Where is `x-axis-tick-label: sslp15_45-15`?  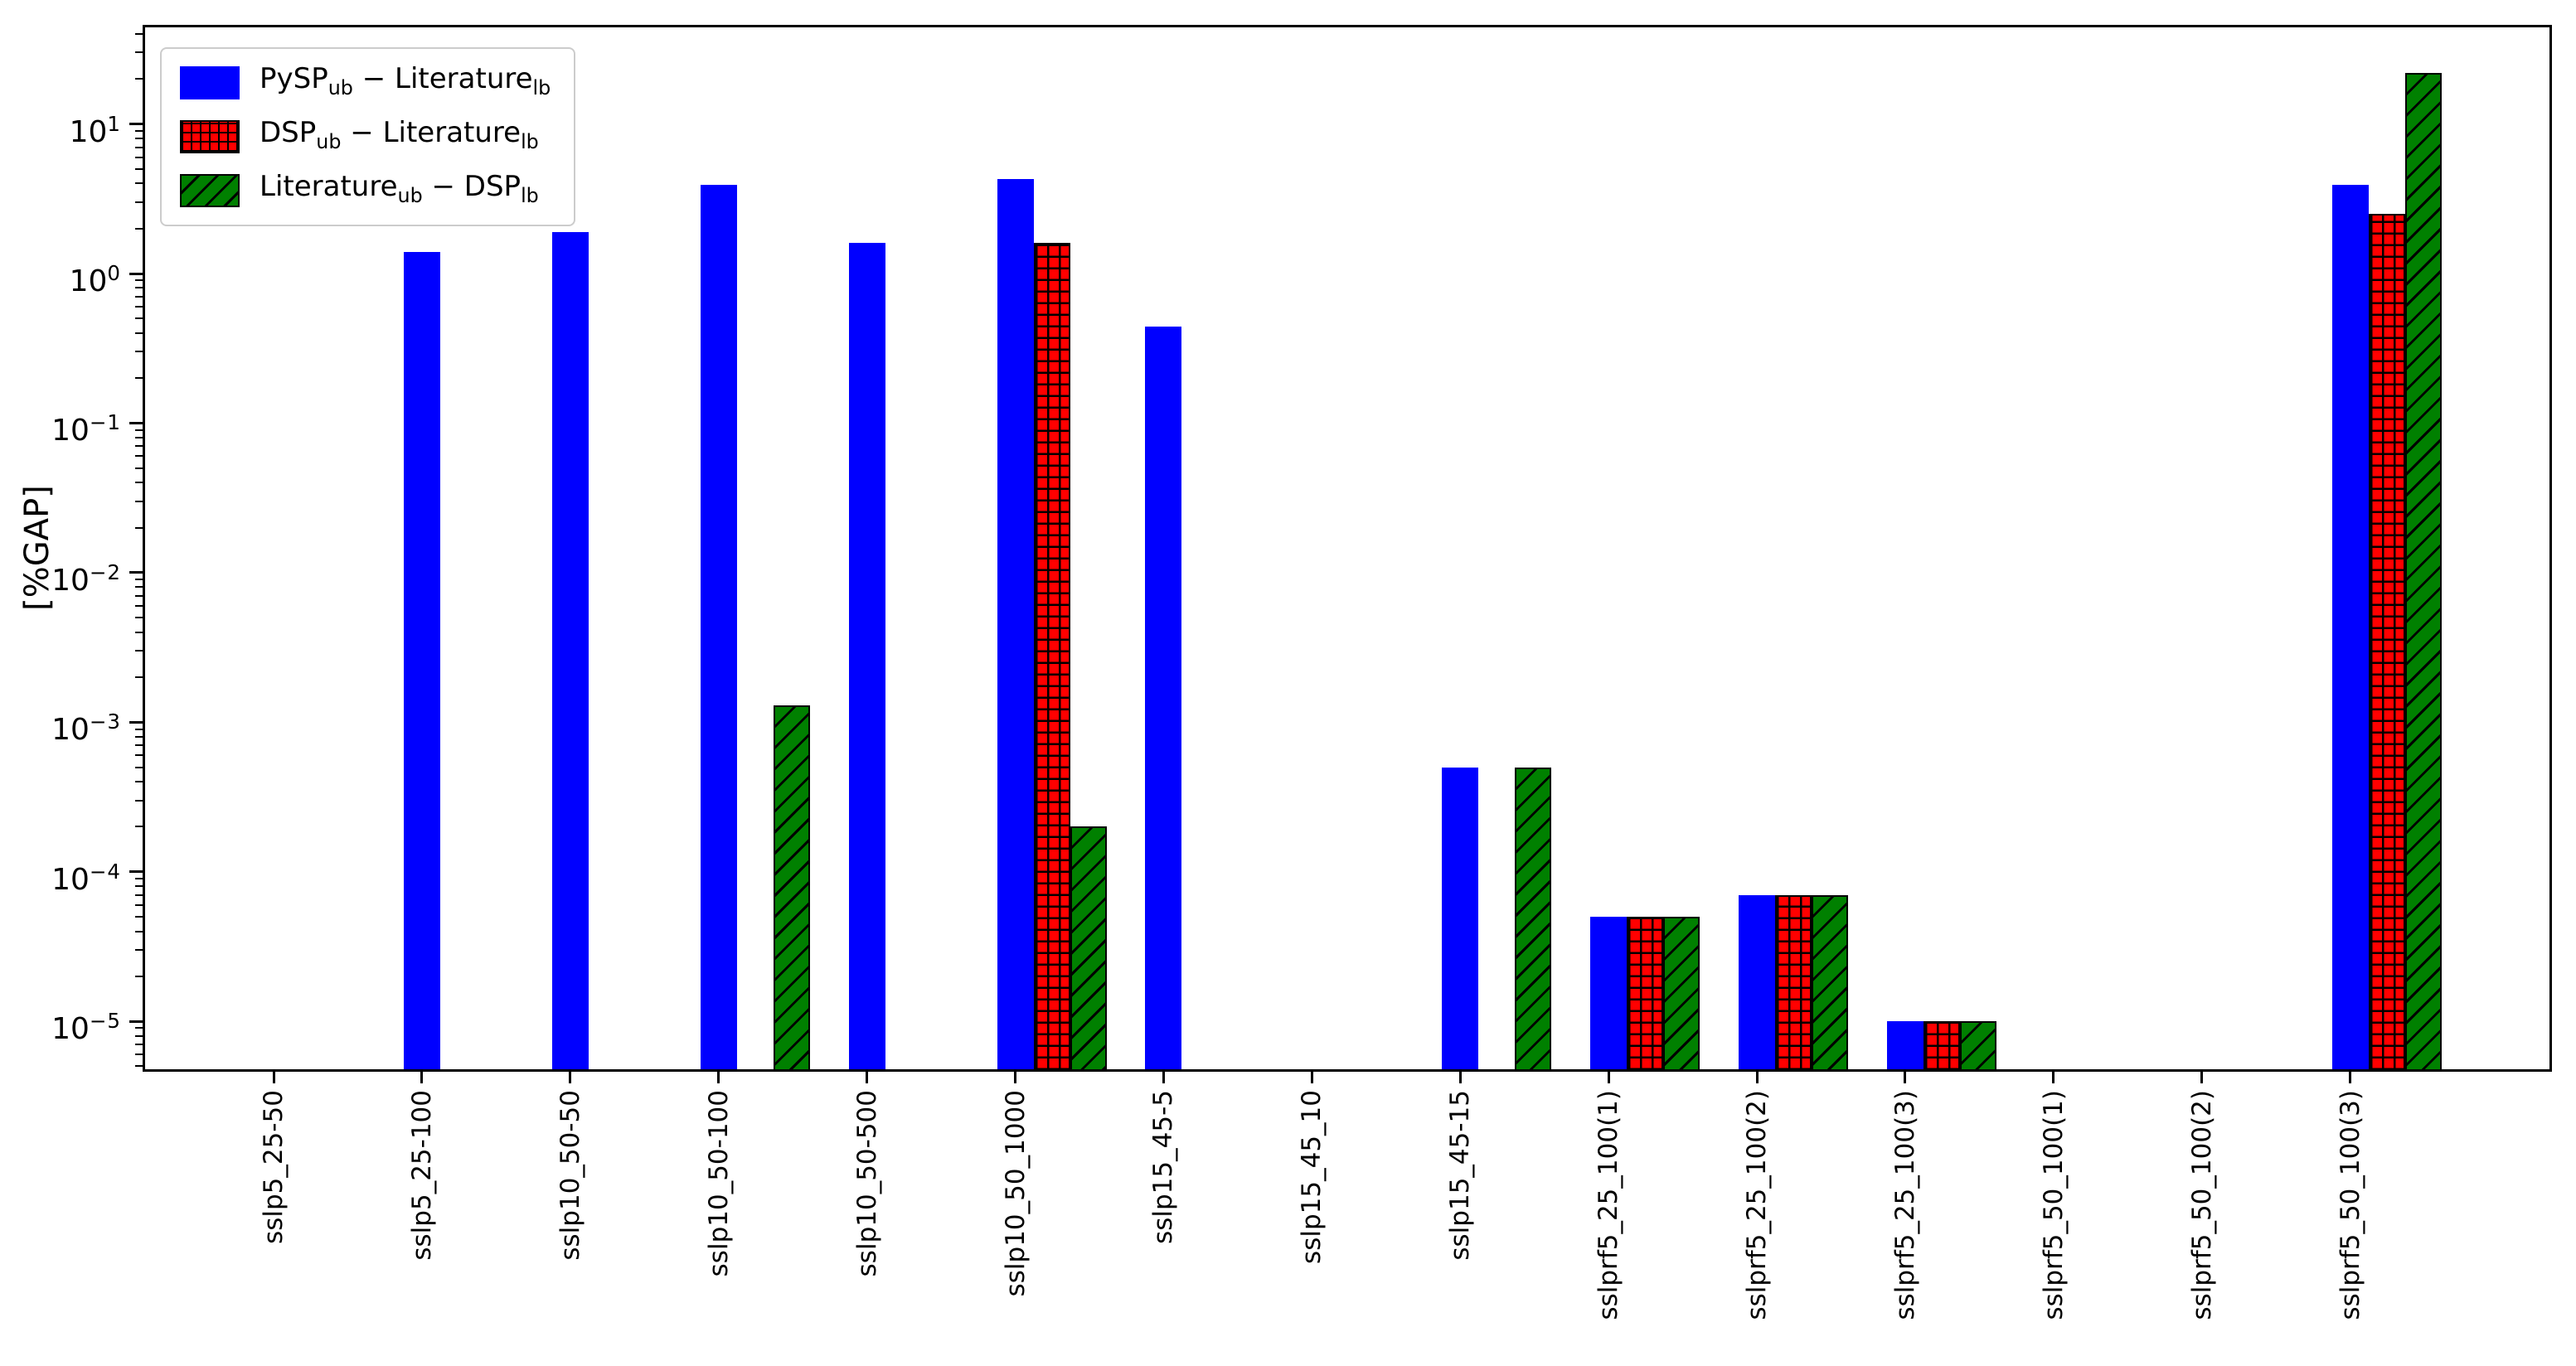
x-axis-tick-label: sslp15_45-15 is located at coordinates (1530, 1176).